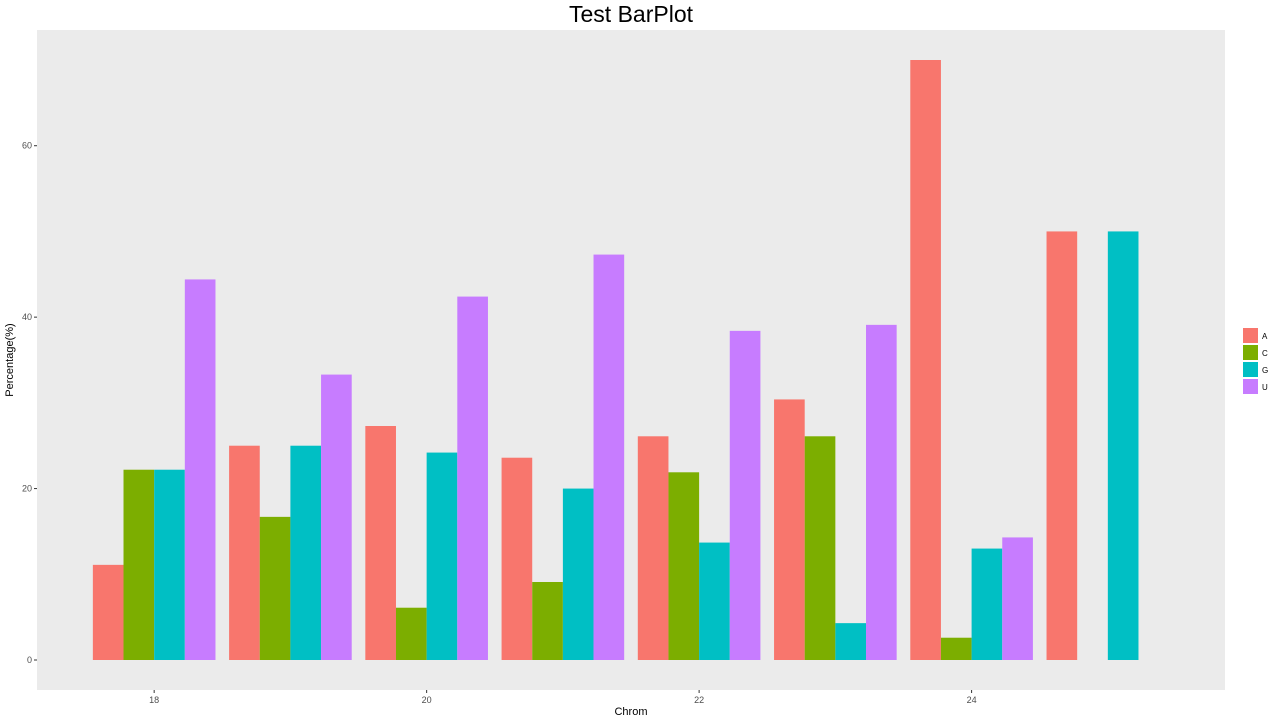 Image resolution: width=1280 pixels, height=720 pixels. Describe the element at coordinates (427, 700) in the screenshot. I see `x-tick-label: 20` at that location.